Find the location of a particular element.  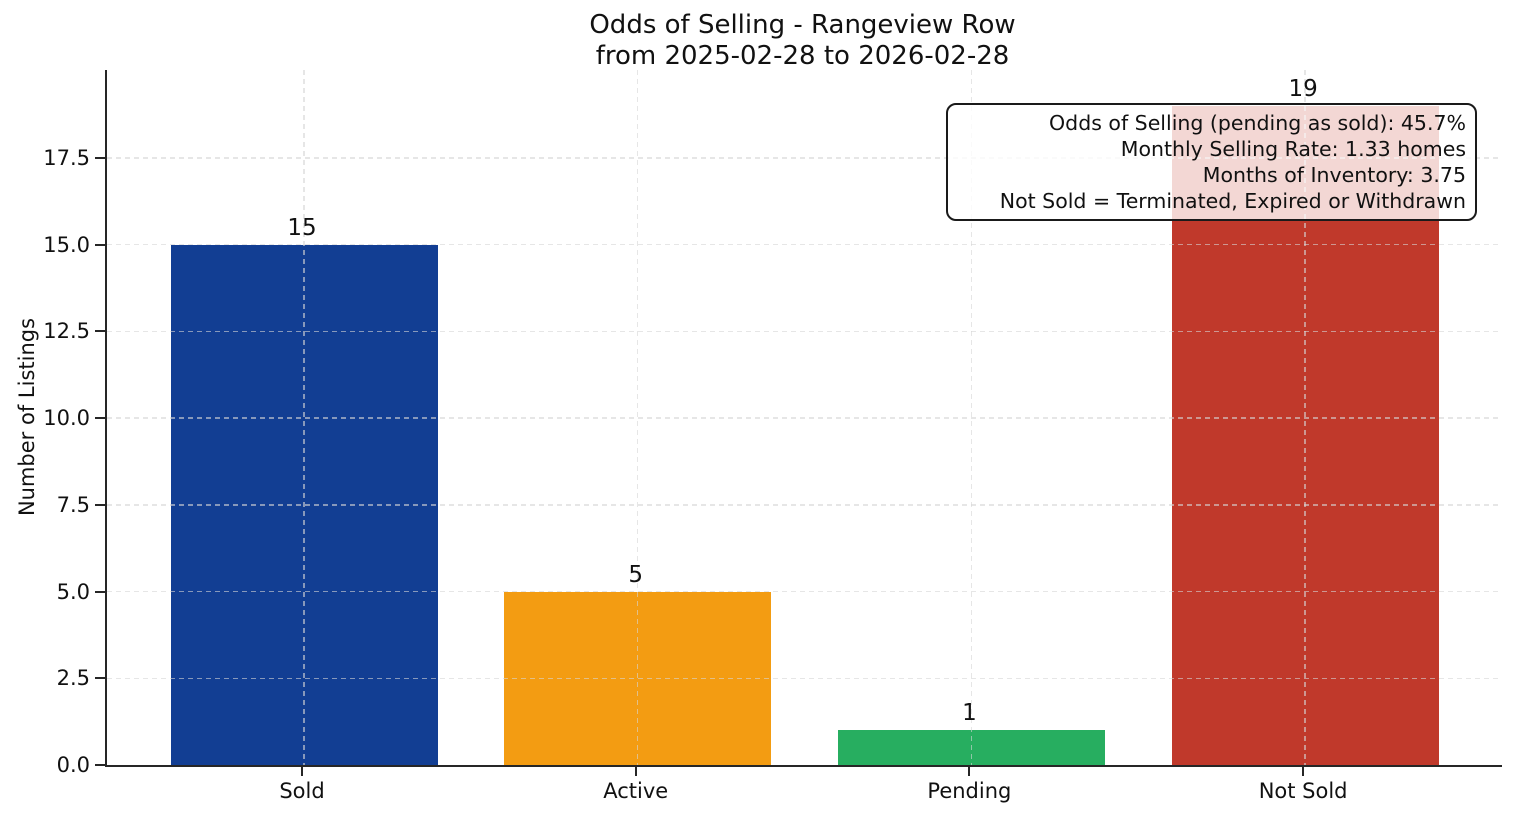

annotation-line-inventory: Months of Inventory: 3.75 is located at coordinates (1334, 175).